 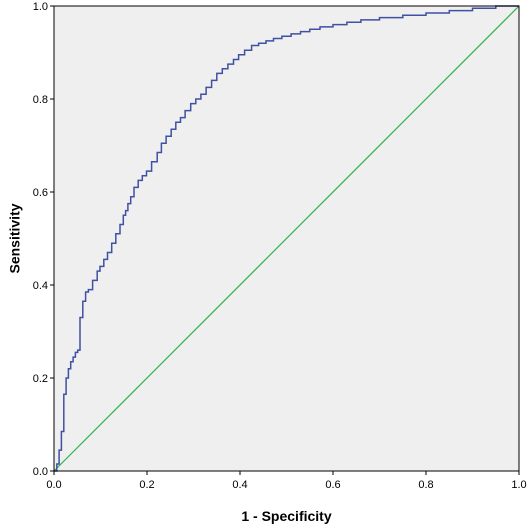 I want to click on y-axis: 0.0 0.2 0.4 0.6 0.8 1.0, so click(x=43, y=239).